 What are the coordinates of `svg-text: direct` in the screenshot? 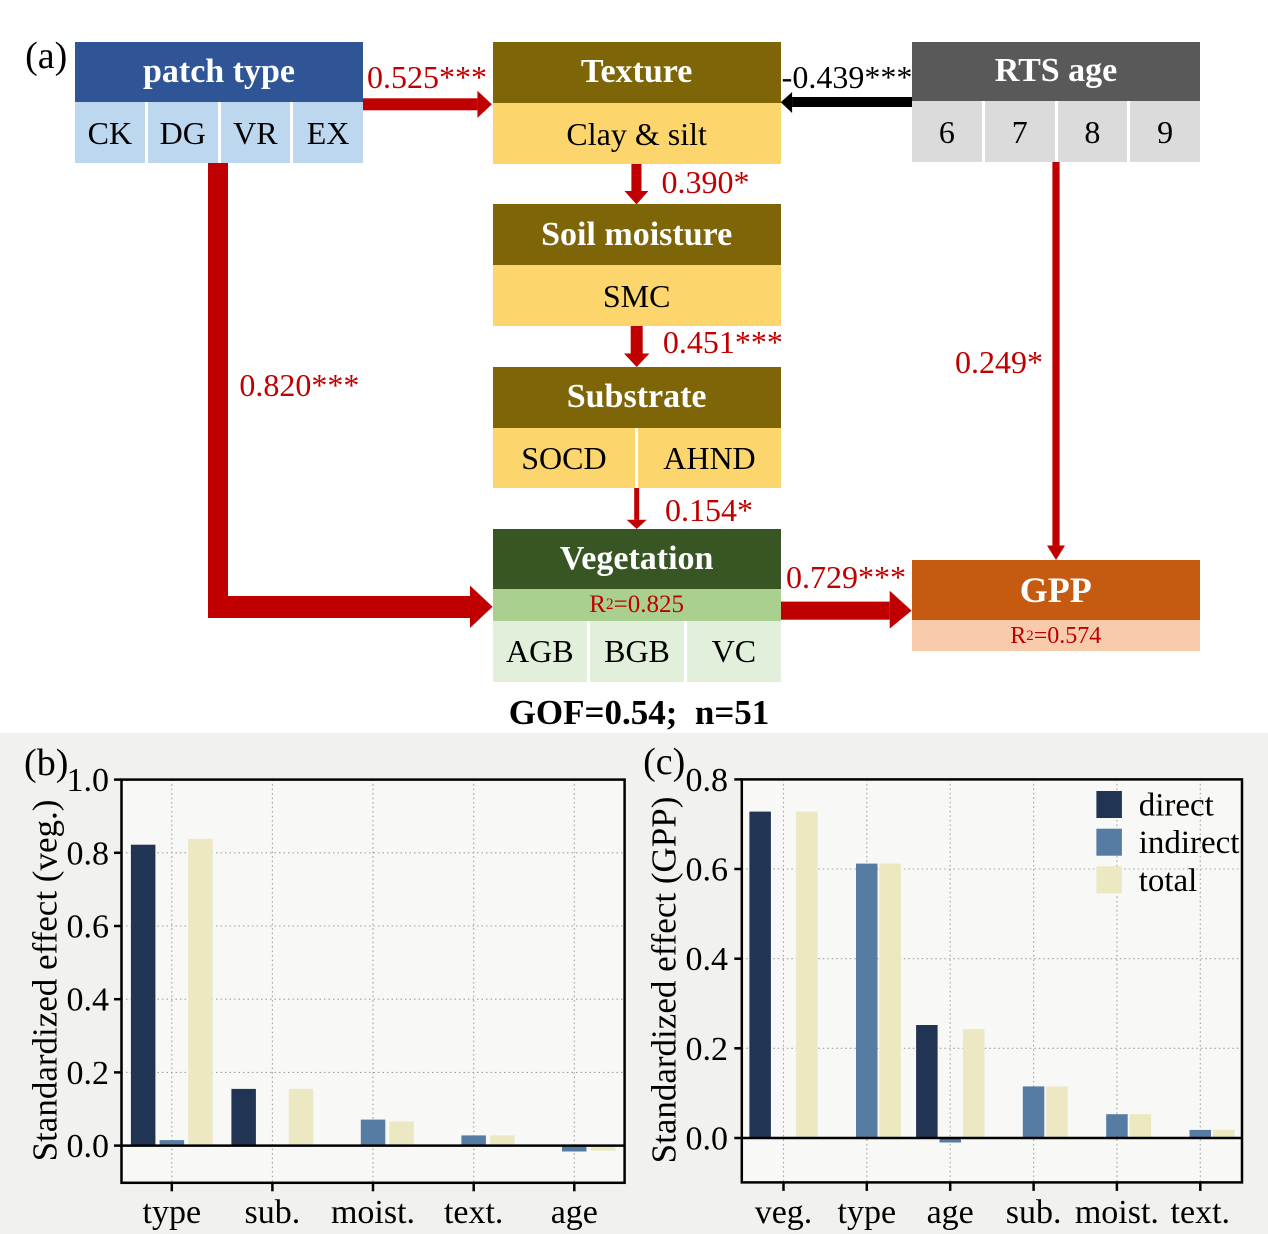 It's located at (1176, 806).